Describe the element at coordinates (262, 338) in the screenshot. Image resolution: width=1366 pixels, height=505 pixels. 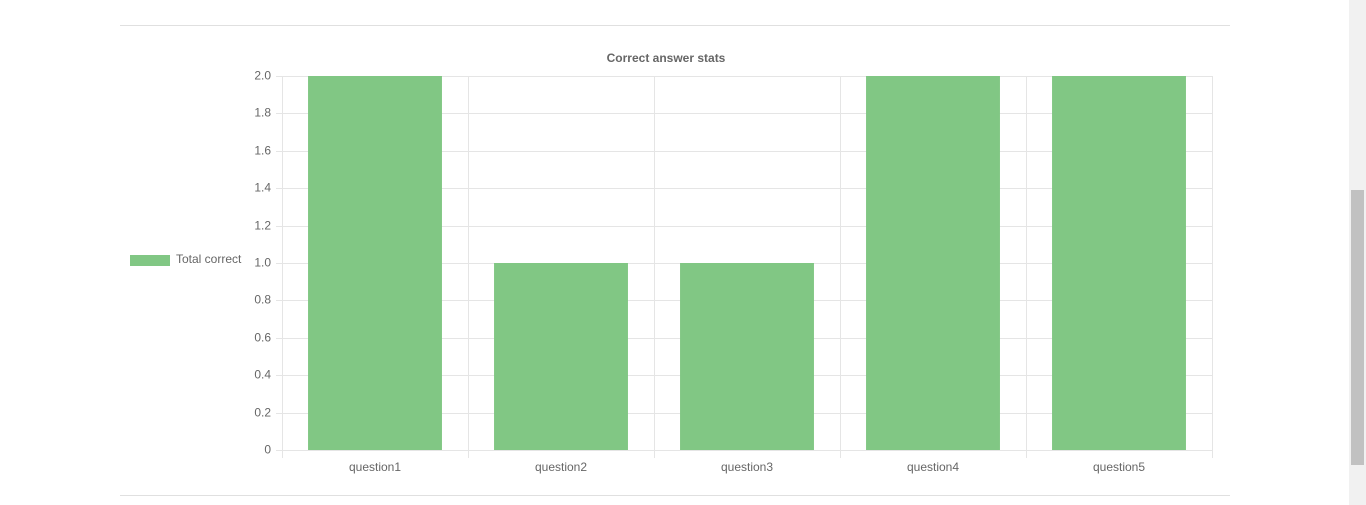
I see `y-tick-label: 0.6` at that location.